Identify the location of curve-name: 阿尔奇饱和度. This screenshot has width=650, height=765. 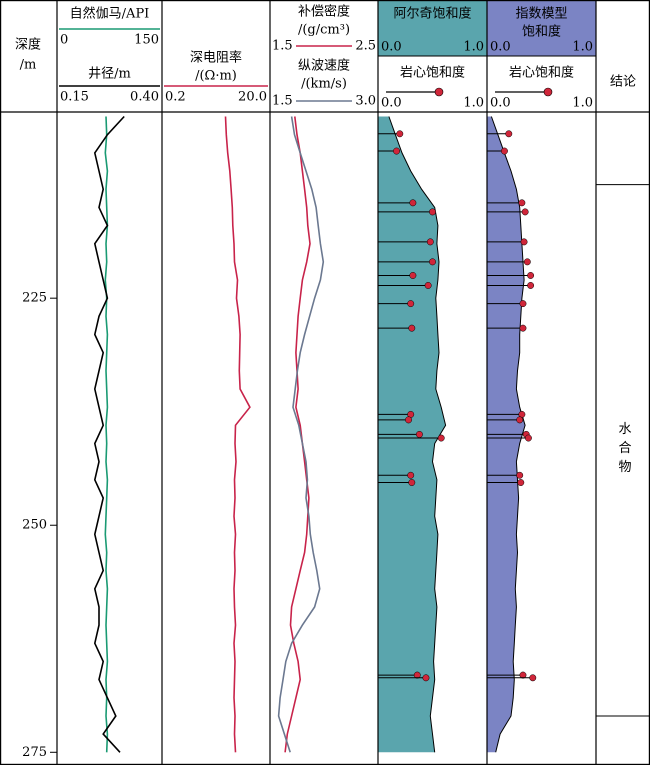
(432, 14).